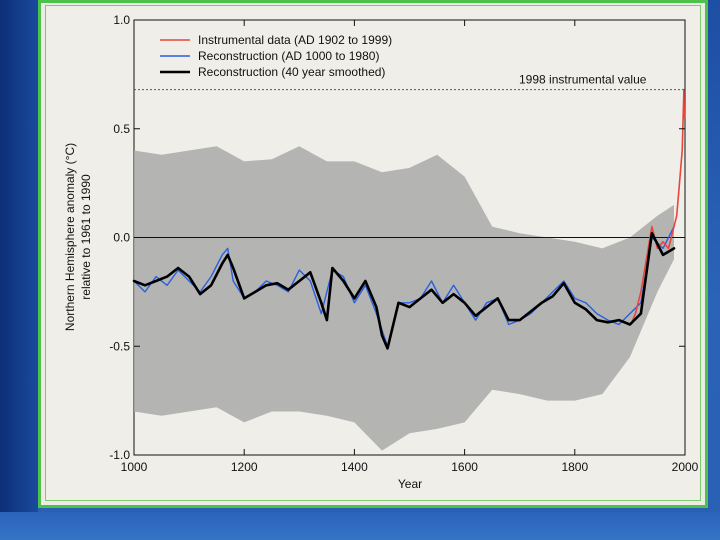 The image size is (720, 540). I want to click on x-tick-label: 2000, so click(685, 467).